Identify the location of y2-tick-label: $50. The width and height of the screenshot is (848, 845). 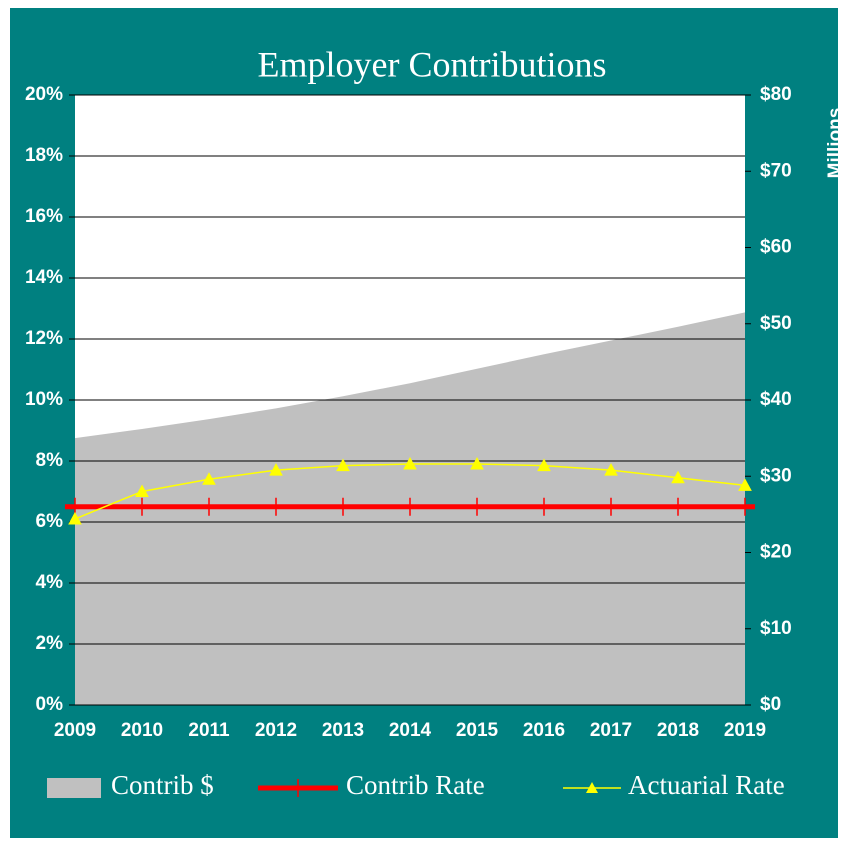
(776, 323).